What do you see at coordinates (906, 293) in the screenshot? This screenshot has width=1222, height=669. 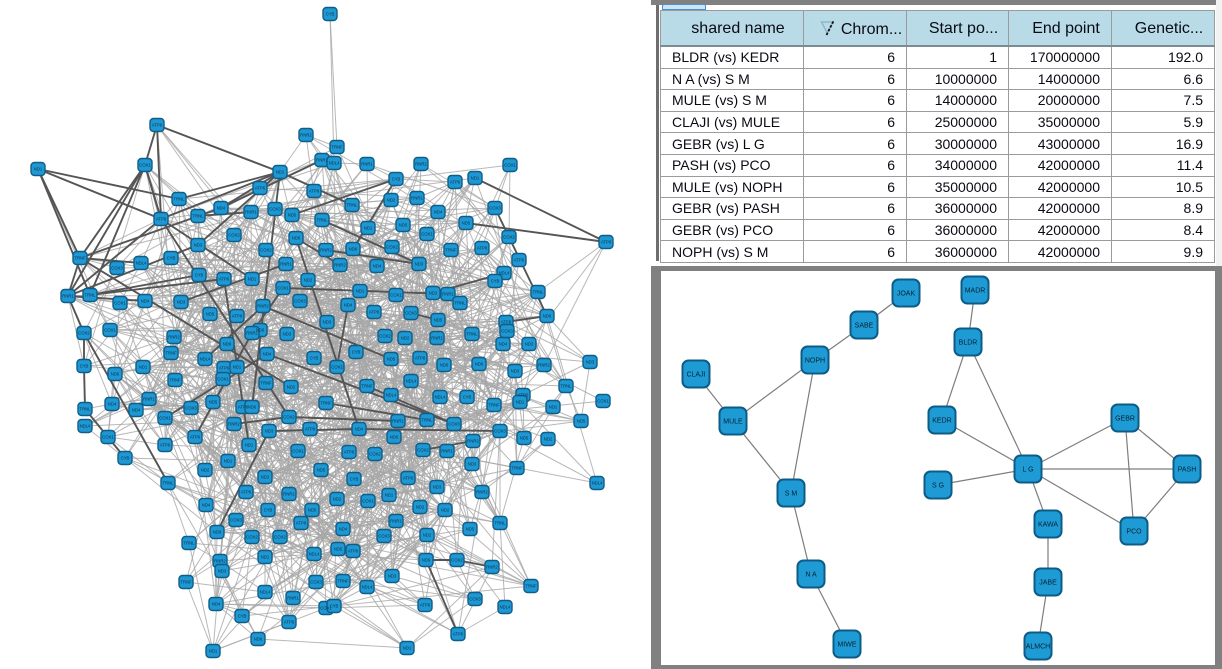 I see `svg-text: JOAK` at bounding box center [906, 293].